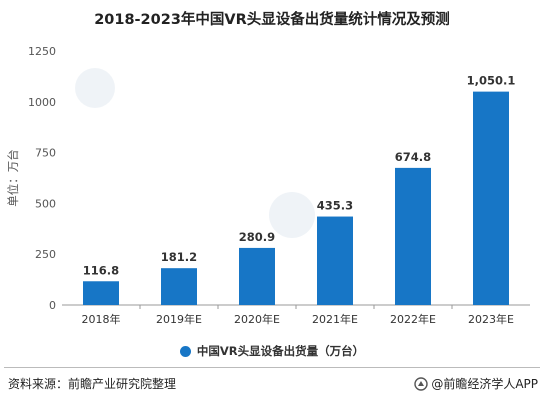 Image resolution: width=544 pixels, height=405 pixels. I want to click on y-tick-label: 500, so click(45, 203).